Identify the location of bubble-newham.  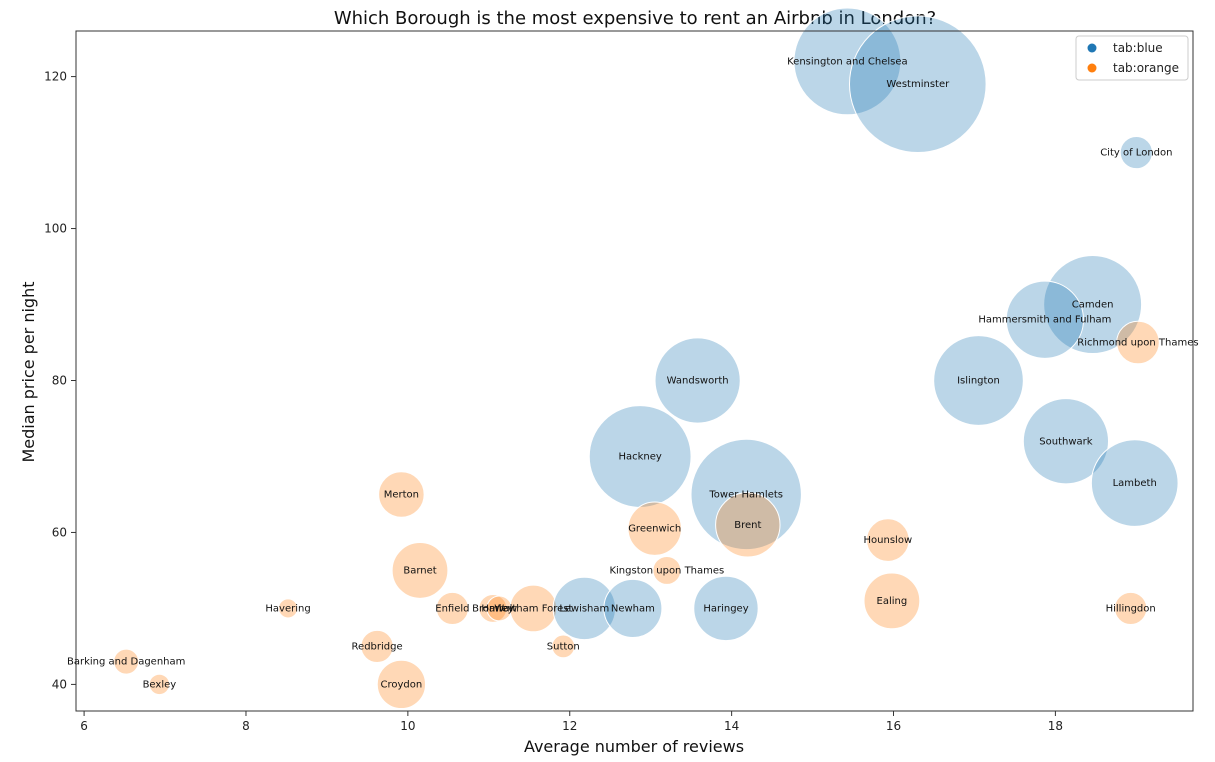
(633, 608).